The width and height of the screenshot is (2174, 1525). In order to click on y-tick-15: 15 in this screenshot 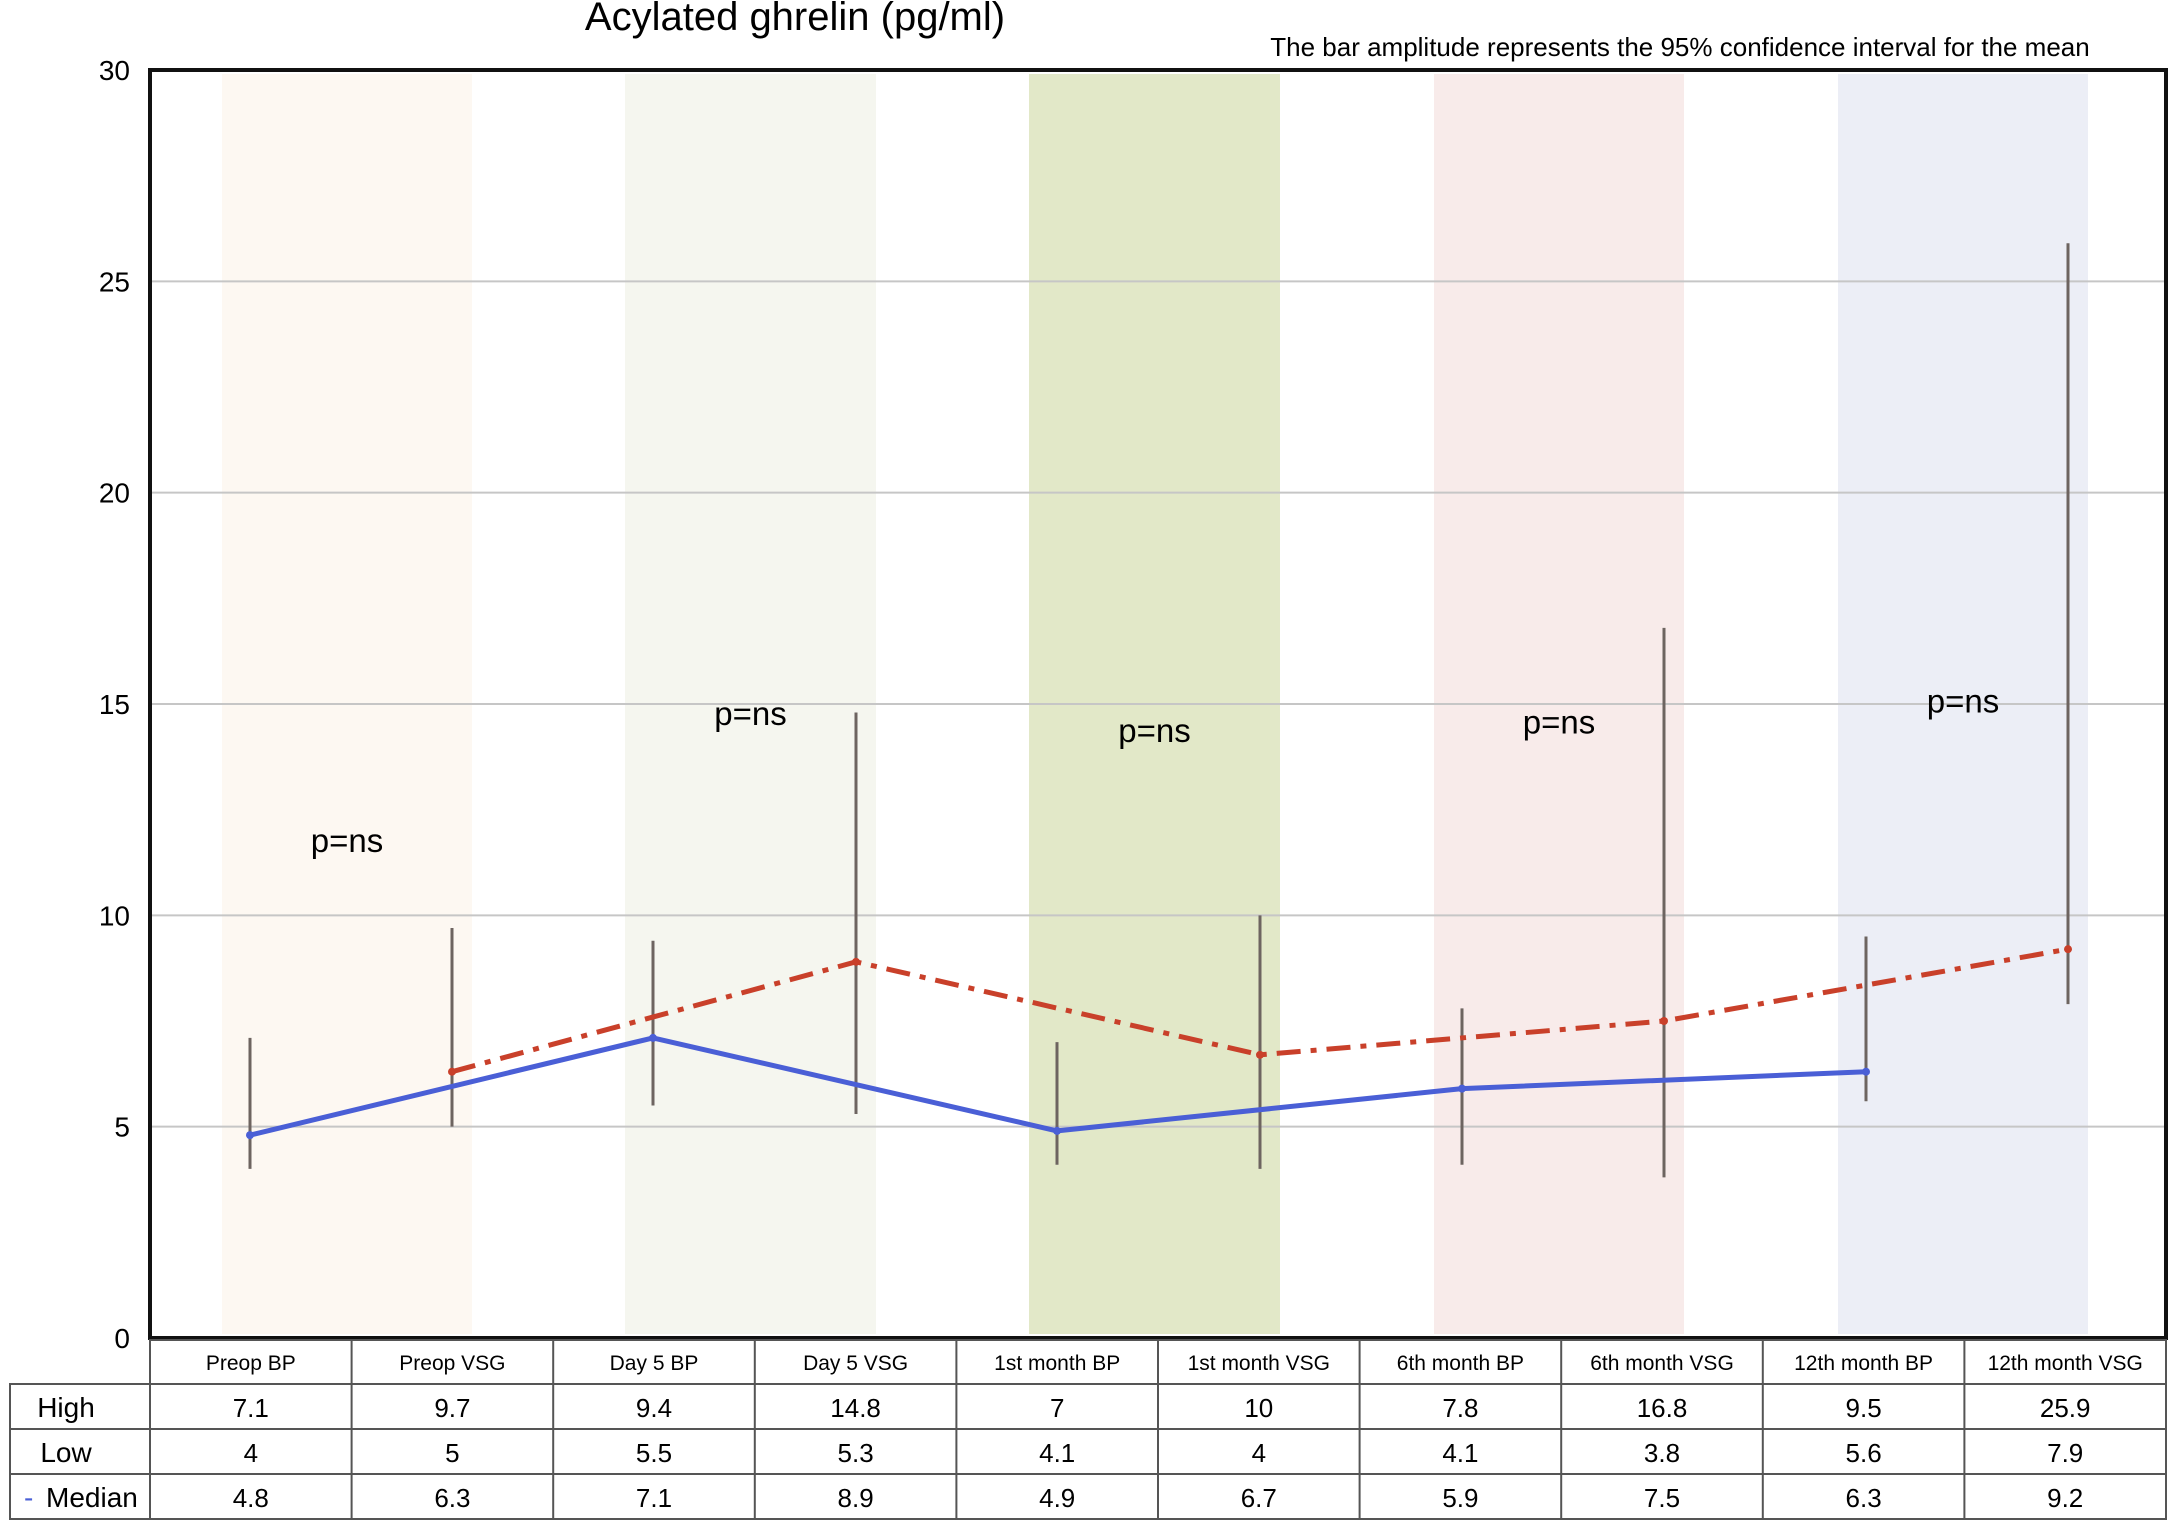, I will do `click(114, 704)`.